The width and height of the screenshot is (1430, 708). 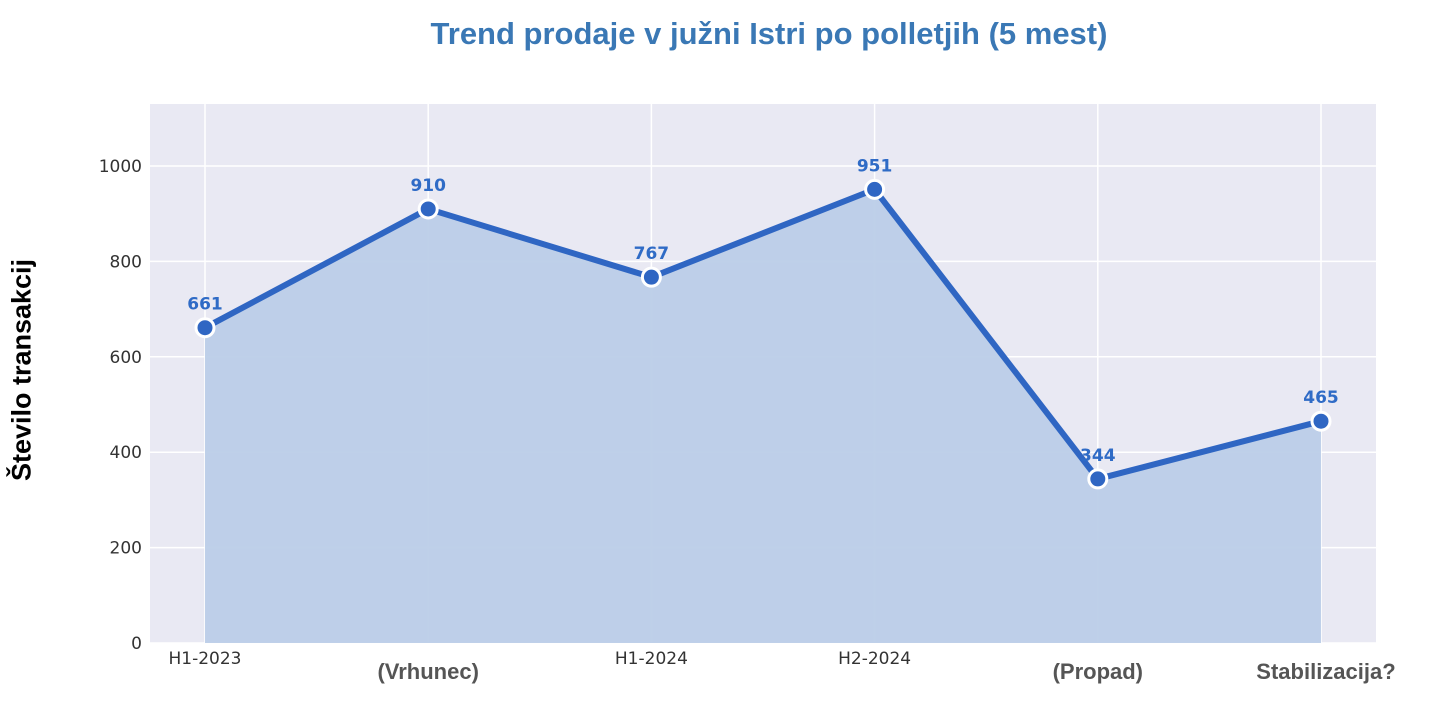 I want to click on x-tick-label-3: H2-2024, so click(x=874, y=659).